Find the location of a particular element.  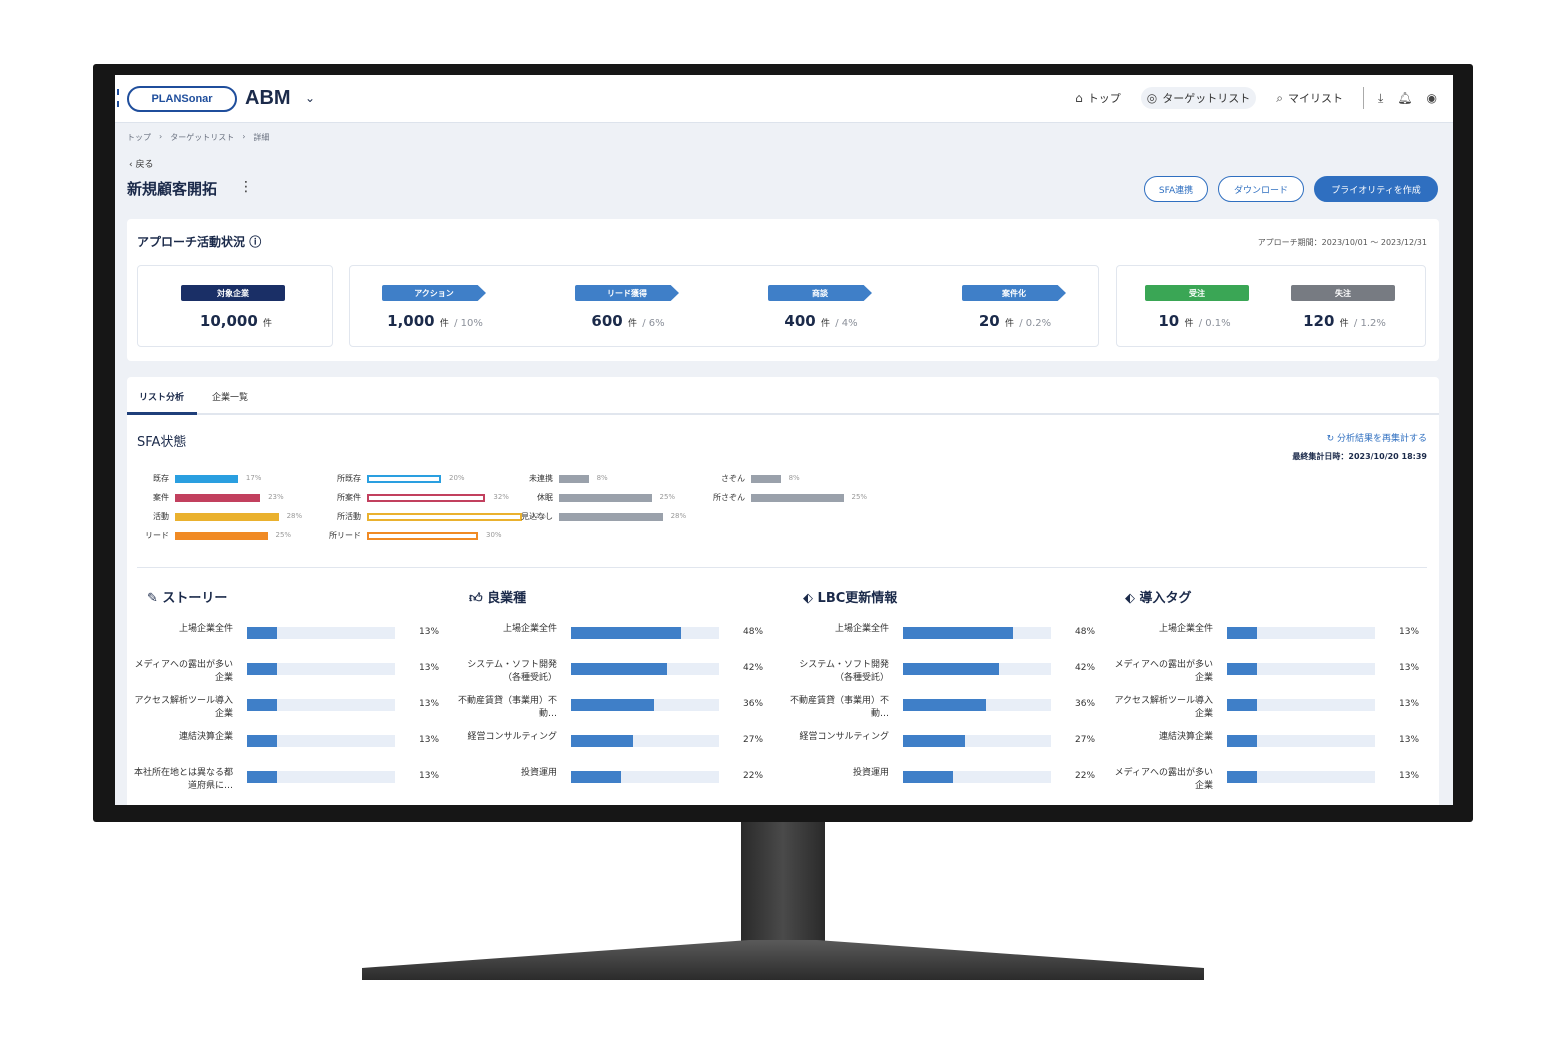

logo: PLANSonar is located at coordinates (182, 99).